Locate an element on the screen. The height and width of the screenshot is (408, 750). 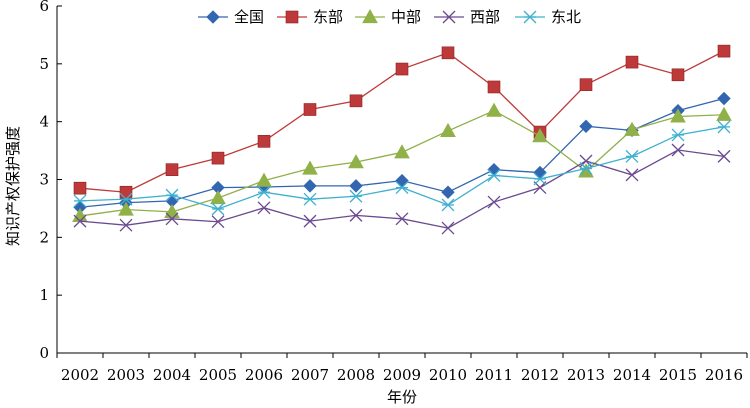
legend-item: 东部 is located at coordinates (310, 17).